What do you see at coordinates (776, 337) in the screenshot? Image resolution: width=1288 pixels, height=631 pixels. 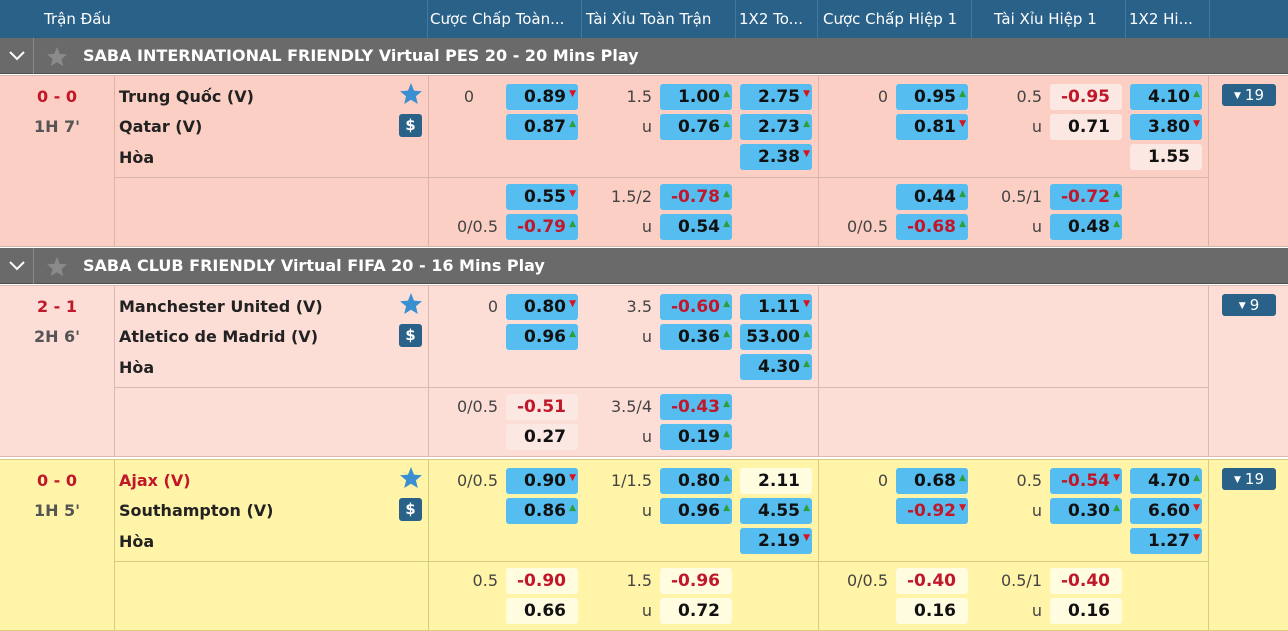 I see `odds-button: 53.00 ▲` at bounding box center [776, 337].